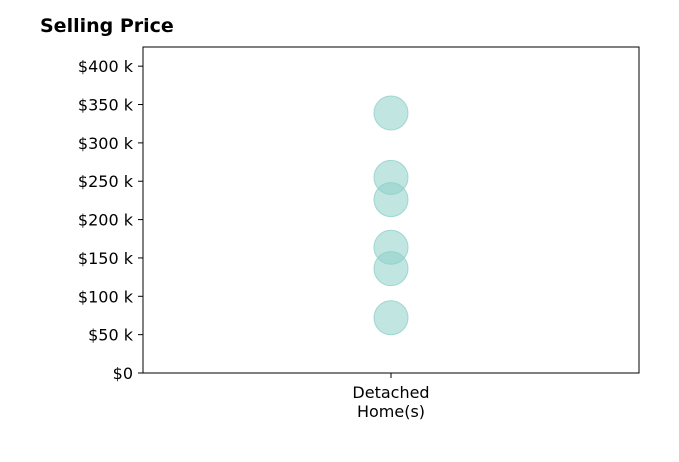 The image size is (679, 462). What do you see at coordinates (390, 392) in the screenshot?
I see `x-tick-label-line: Detached` at bounding box center [390, 392].